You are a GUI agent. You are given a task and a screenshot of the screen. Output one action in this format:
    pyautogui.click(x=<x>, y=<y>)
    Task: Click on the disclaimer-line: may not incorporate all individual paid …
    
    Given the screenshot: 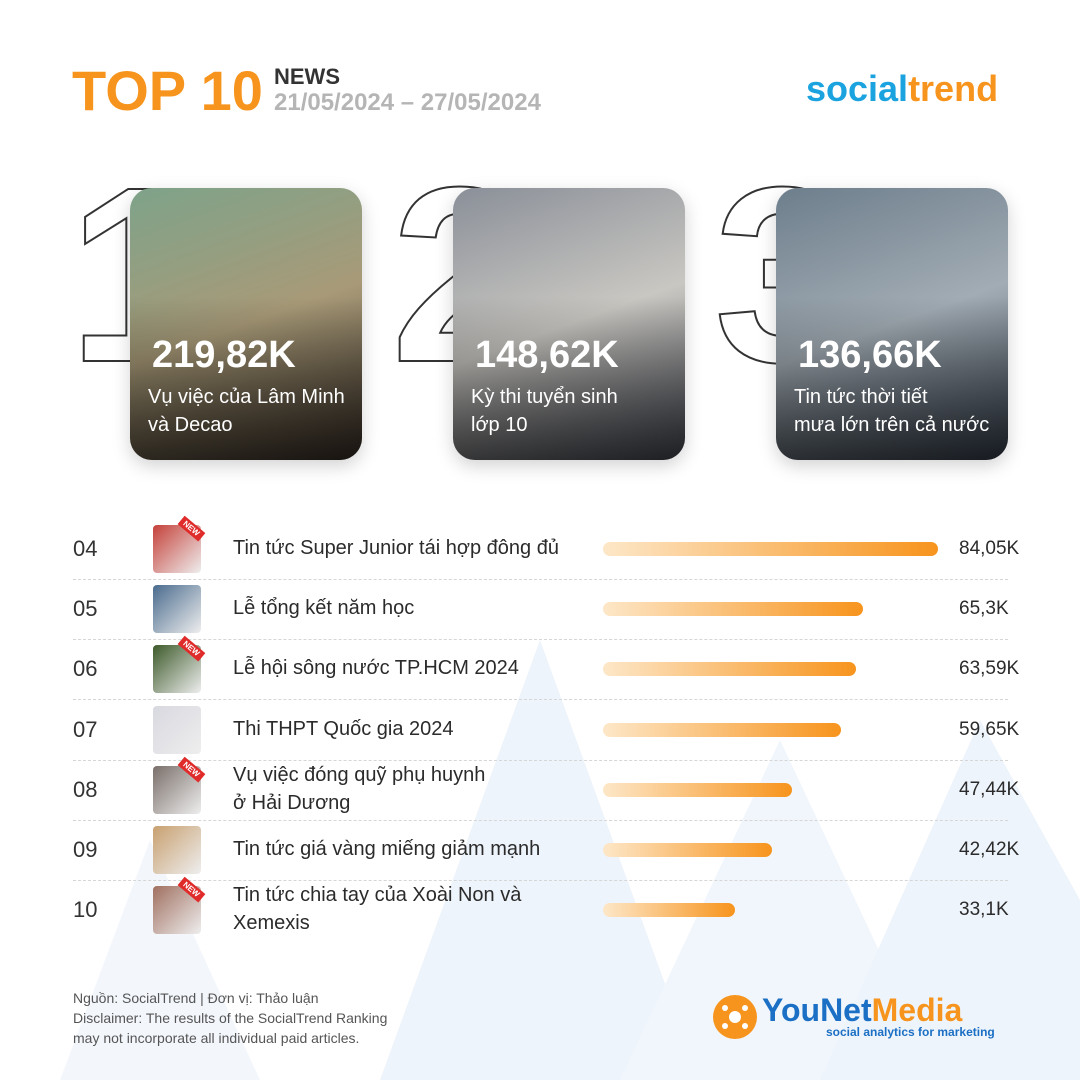 What is the action you would take?
    pyautogui.click(x=216, y=1038)
    